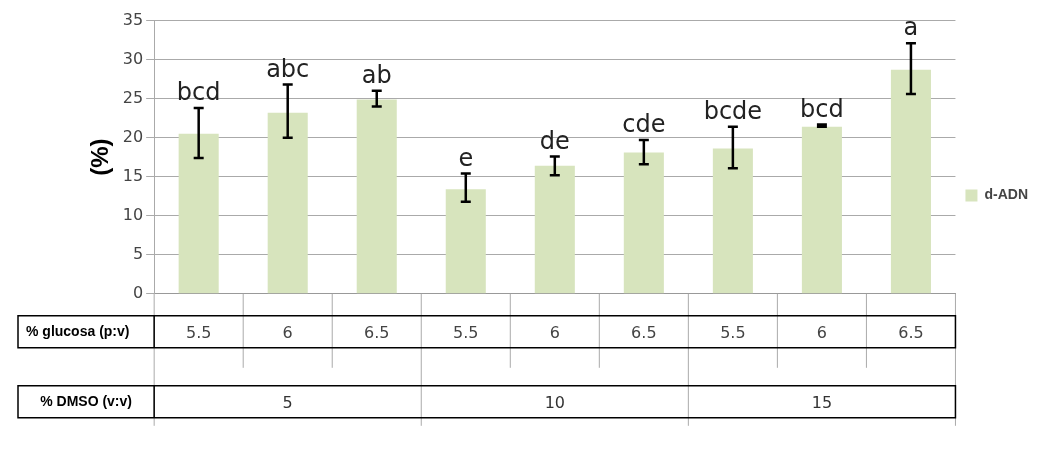  Describe the element at coordinates (644, 124) in the screenshot. I see `data-label: cde` at that location.